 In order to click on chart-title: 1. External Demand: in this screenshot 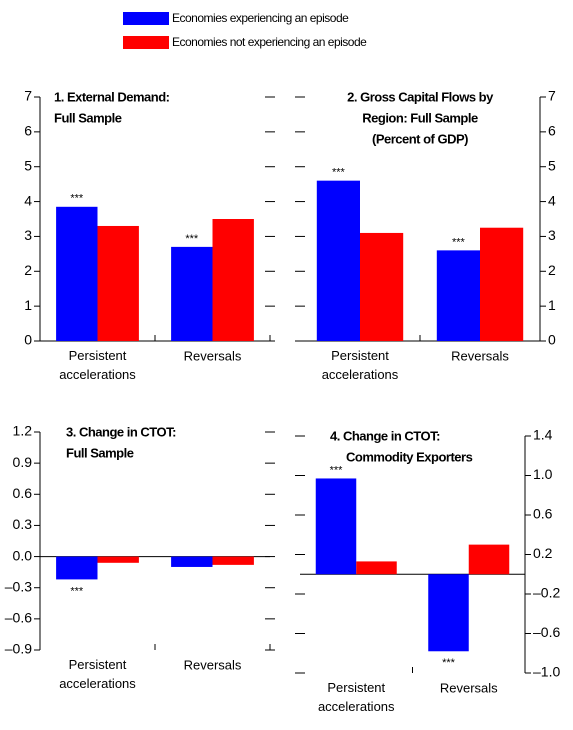, I will do `click(112, 96)`.